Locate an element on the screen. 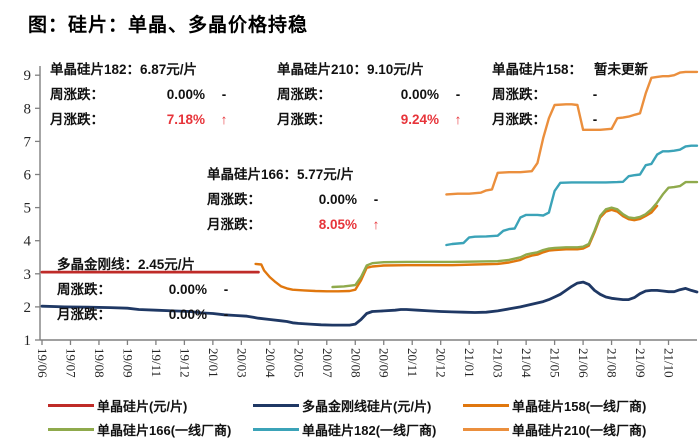 The width and height of the screenshot is (700, 448). x-tick-label: 21/04 is located at coordinates (526, 363).